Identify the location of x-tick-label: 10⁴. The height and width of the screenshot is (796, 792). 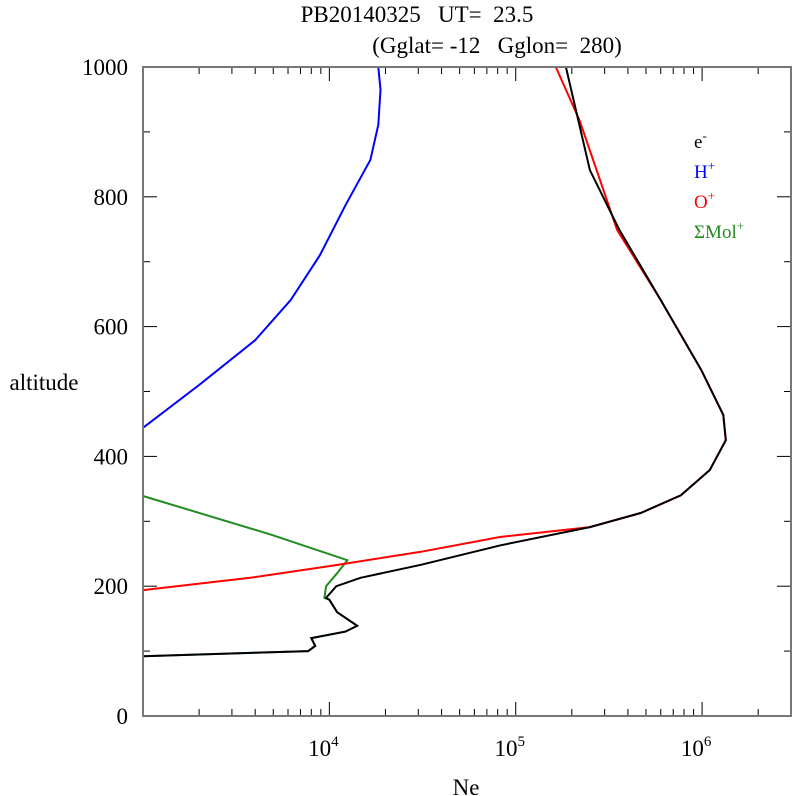
(323, 747).